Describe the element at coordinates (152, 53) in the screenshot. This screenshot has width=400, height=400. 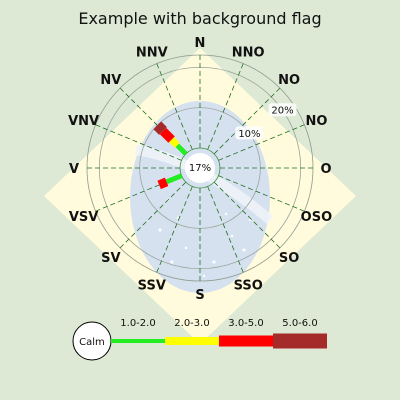
I see `direction-label-nnv: NNV` at that location.